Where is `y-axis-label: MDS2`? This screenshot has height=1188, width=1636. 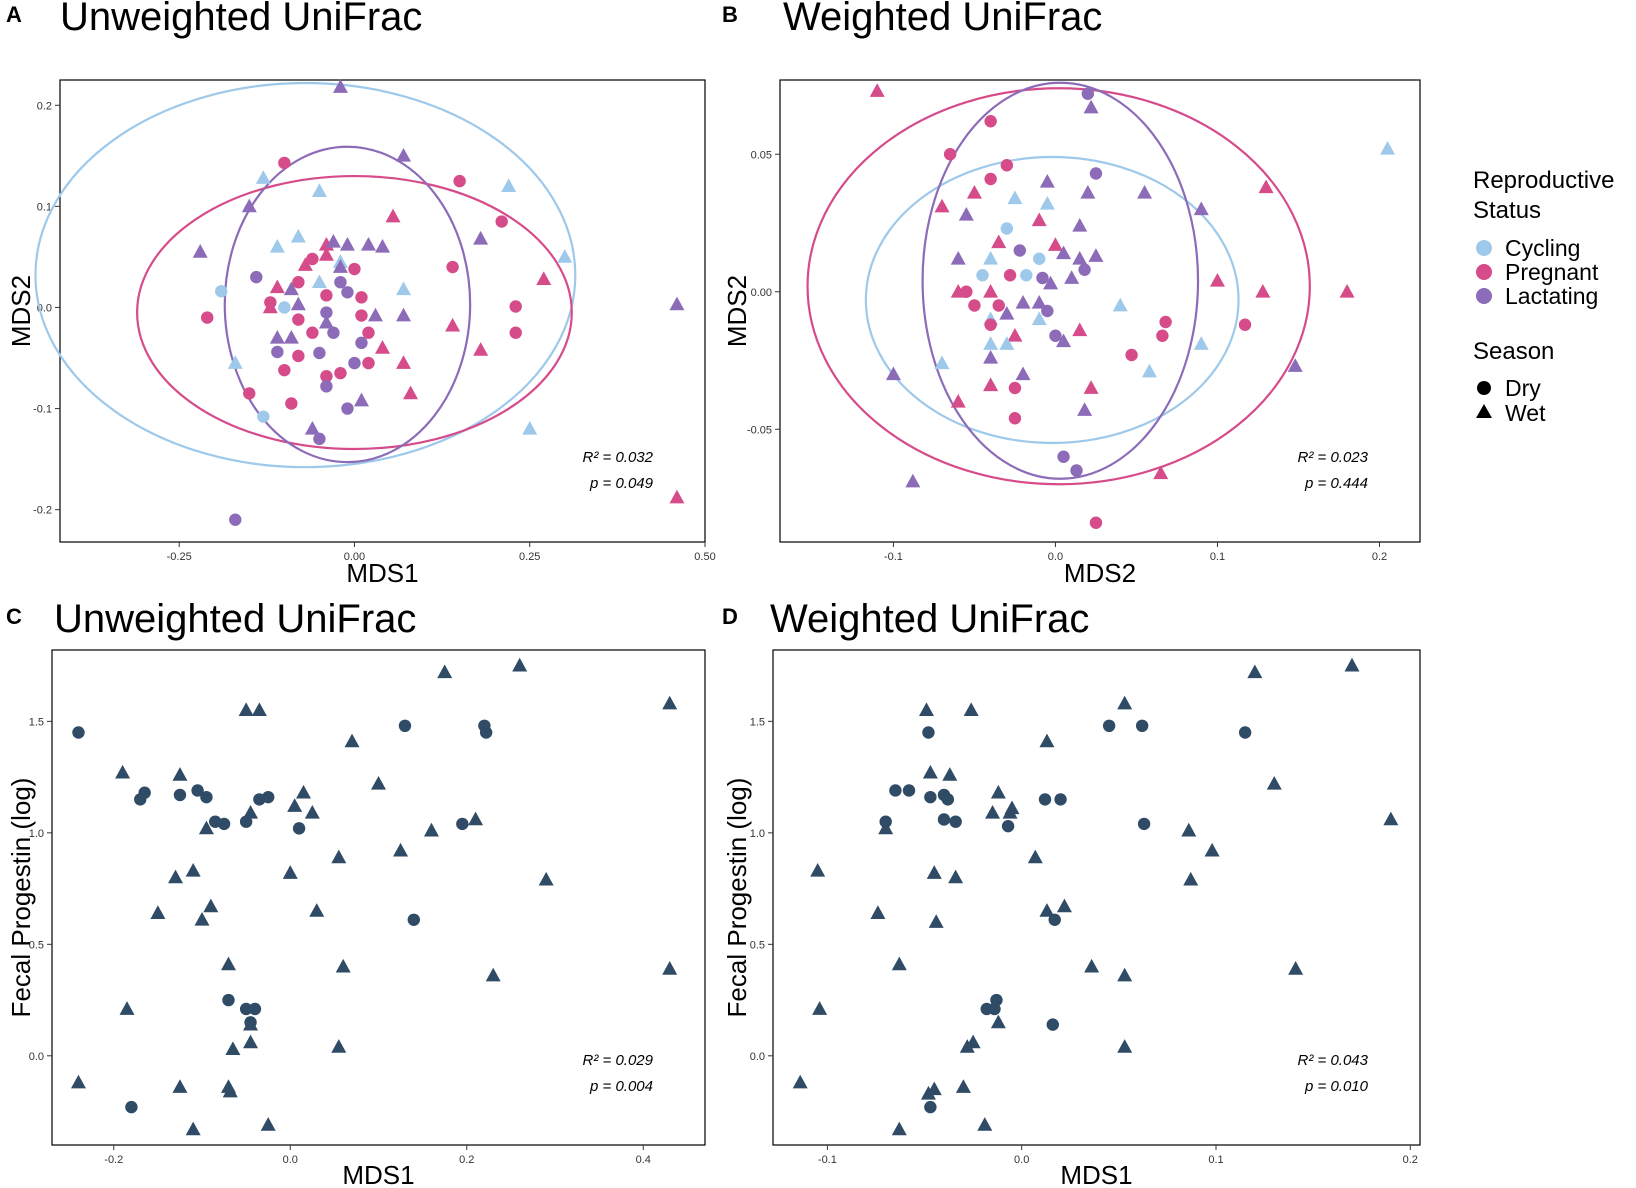 y-axis-label: MDS2 is located at coordinates (21, 311).